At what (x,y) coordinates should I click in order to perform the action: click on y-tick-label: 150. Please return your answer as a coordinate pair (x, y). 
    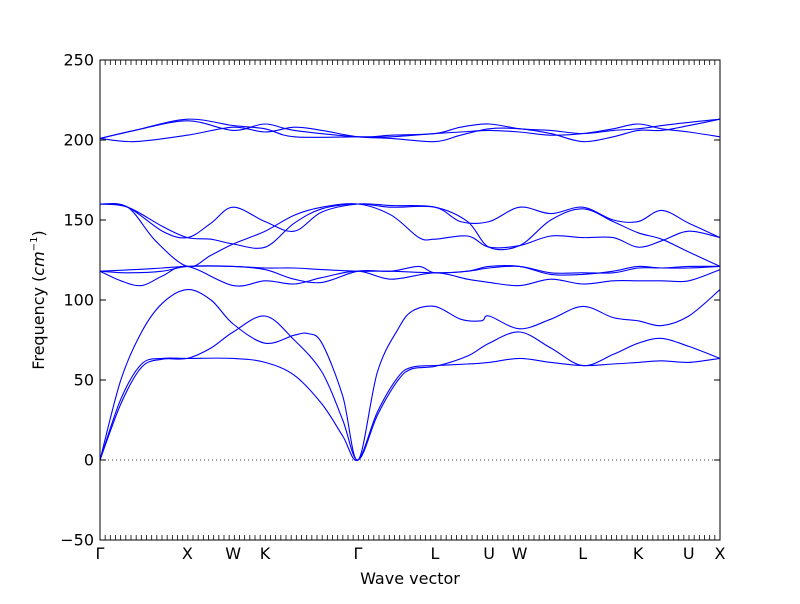
    Looking at the image, I should click on (78, 220).